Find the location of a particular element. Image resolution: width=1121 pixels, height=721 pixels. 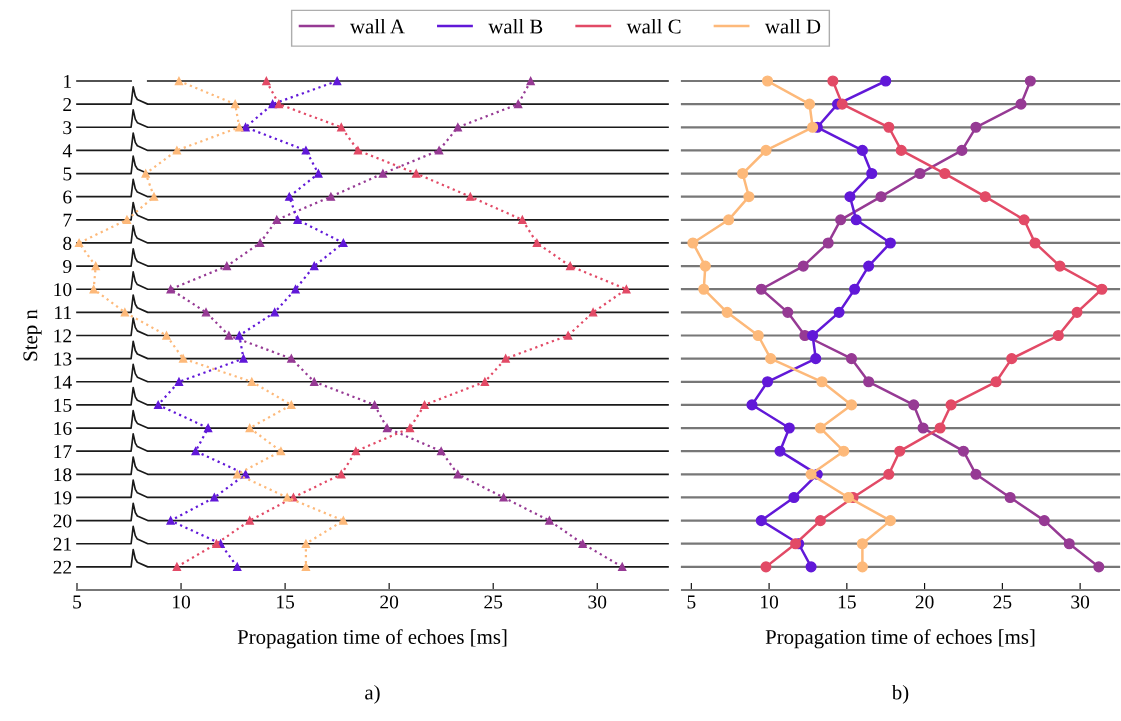

legend-label: wall B is located at coordinates (515, 26).